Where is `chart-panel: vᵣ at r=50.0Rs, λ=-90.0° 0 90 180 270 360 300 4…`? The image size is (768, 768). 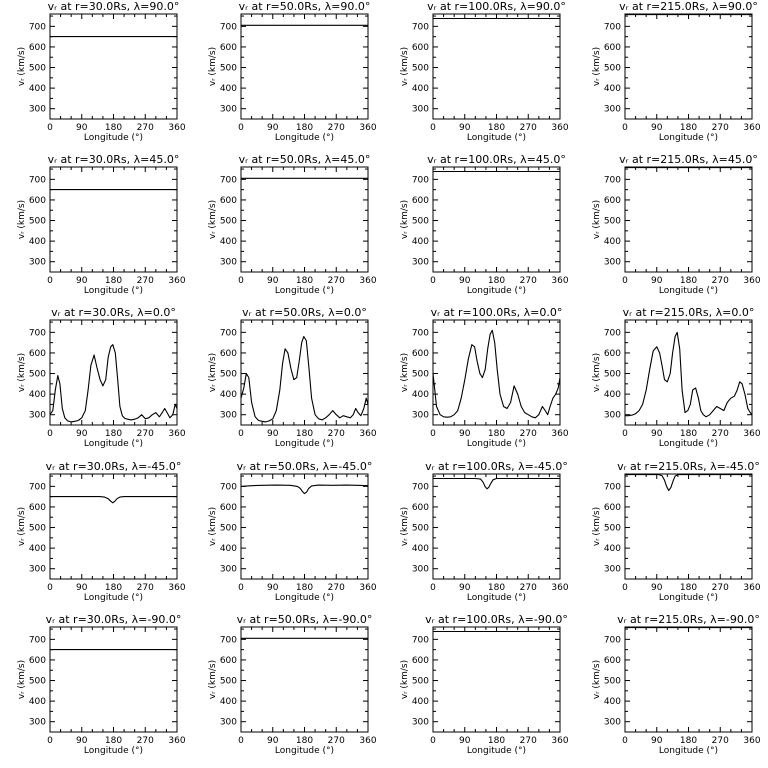 chart-panel: vᵣ at r=50.0Rs, λ=-90.0° 0 90 180 270 360 300 4… is located at coordinates (292, 684).